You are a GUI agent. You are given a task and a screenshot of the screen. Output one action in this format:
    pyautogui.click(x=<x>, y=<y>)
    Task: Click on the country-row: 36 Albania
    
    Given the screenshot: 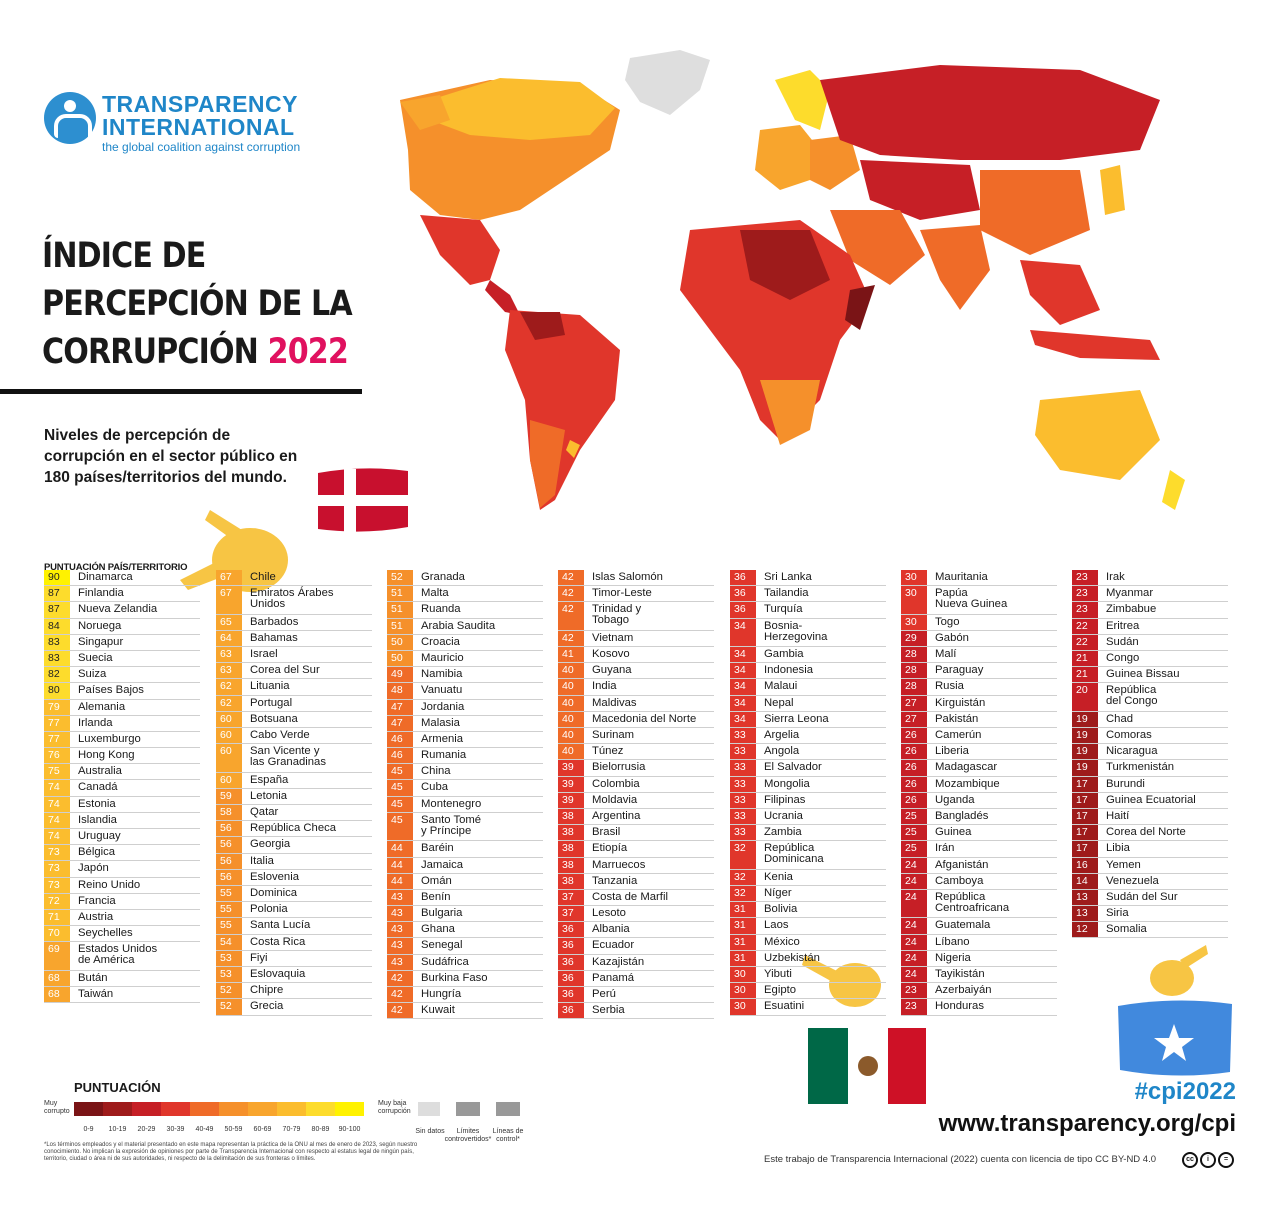 What is the action you would take?
    pyautogui.click(x=636, y=930)
    